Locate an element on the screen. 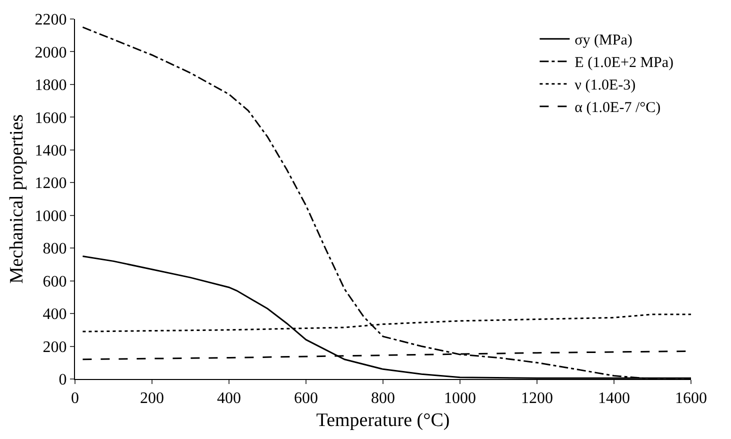 This screenshot has width=731, height=439. y-tick-label: 1000 is located at coordinates (50, 216).